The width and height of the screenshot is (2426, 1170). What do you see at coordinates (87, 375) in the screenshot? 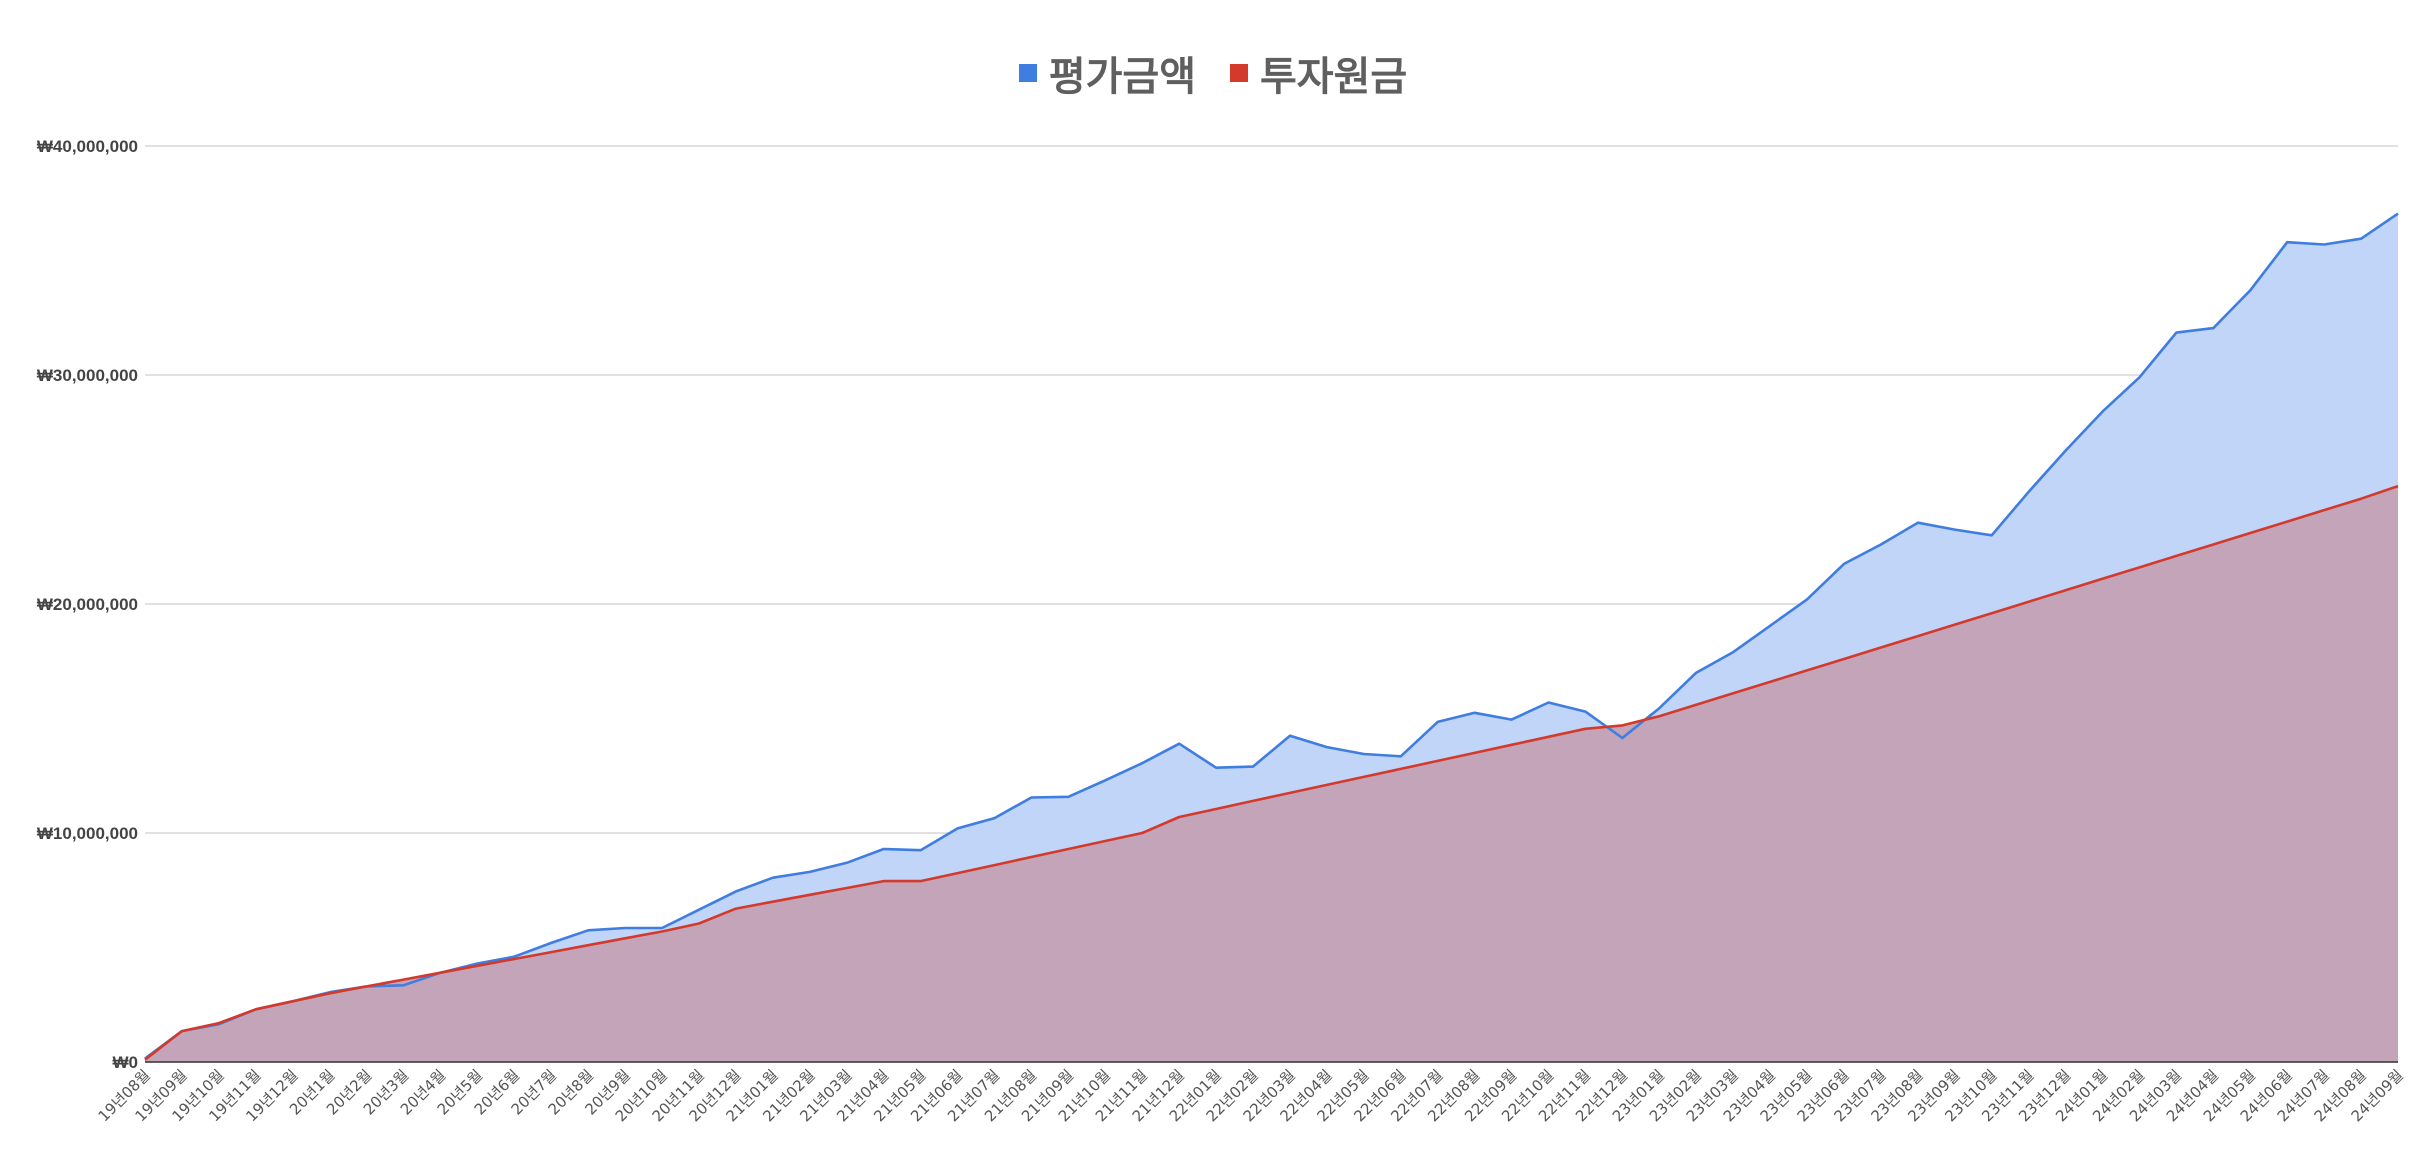
I see `y-tick-label: ₩30,000,000` at bounding box center [87, 375].